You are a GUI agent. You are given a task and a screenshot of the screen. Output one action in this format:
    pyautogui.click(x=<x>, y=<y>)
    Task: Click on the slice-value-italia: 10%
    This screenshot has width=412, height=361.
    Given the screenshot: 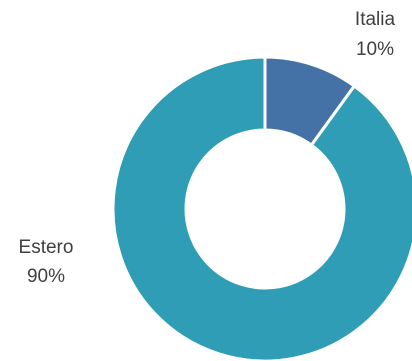 What is the action you would take?
    pyautogui.click(x=375, y=49)
    